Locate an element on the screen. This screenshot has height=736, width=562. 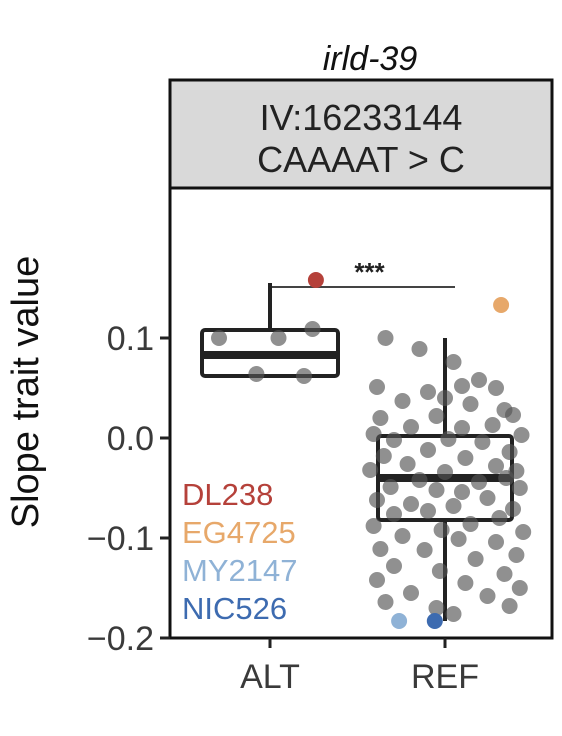
y-axis-label: Slope trait value is located at coordinates (26, 392).